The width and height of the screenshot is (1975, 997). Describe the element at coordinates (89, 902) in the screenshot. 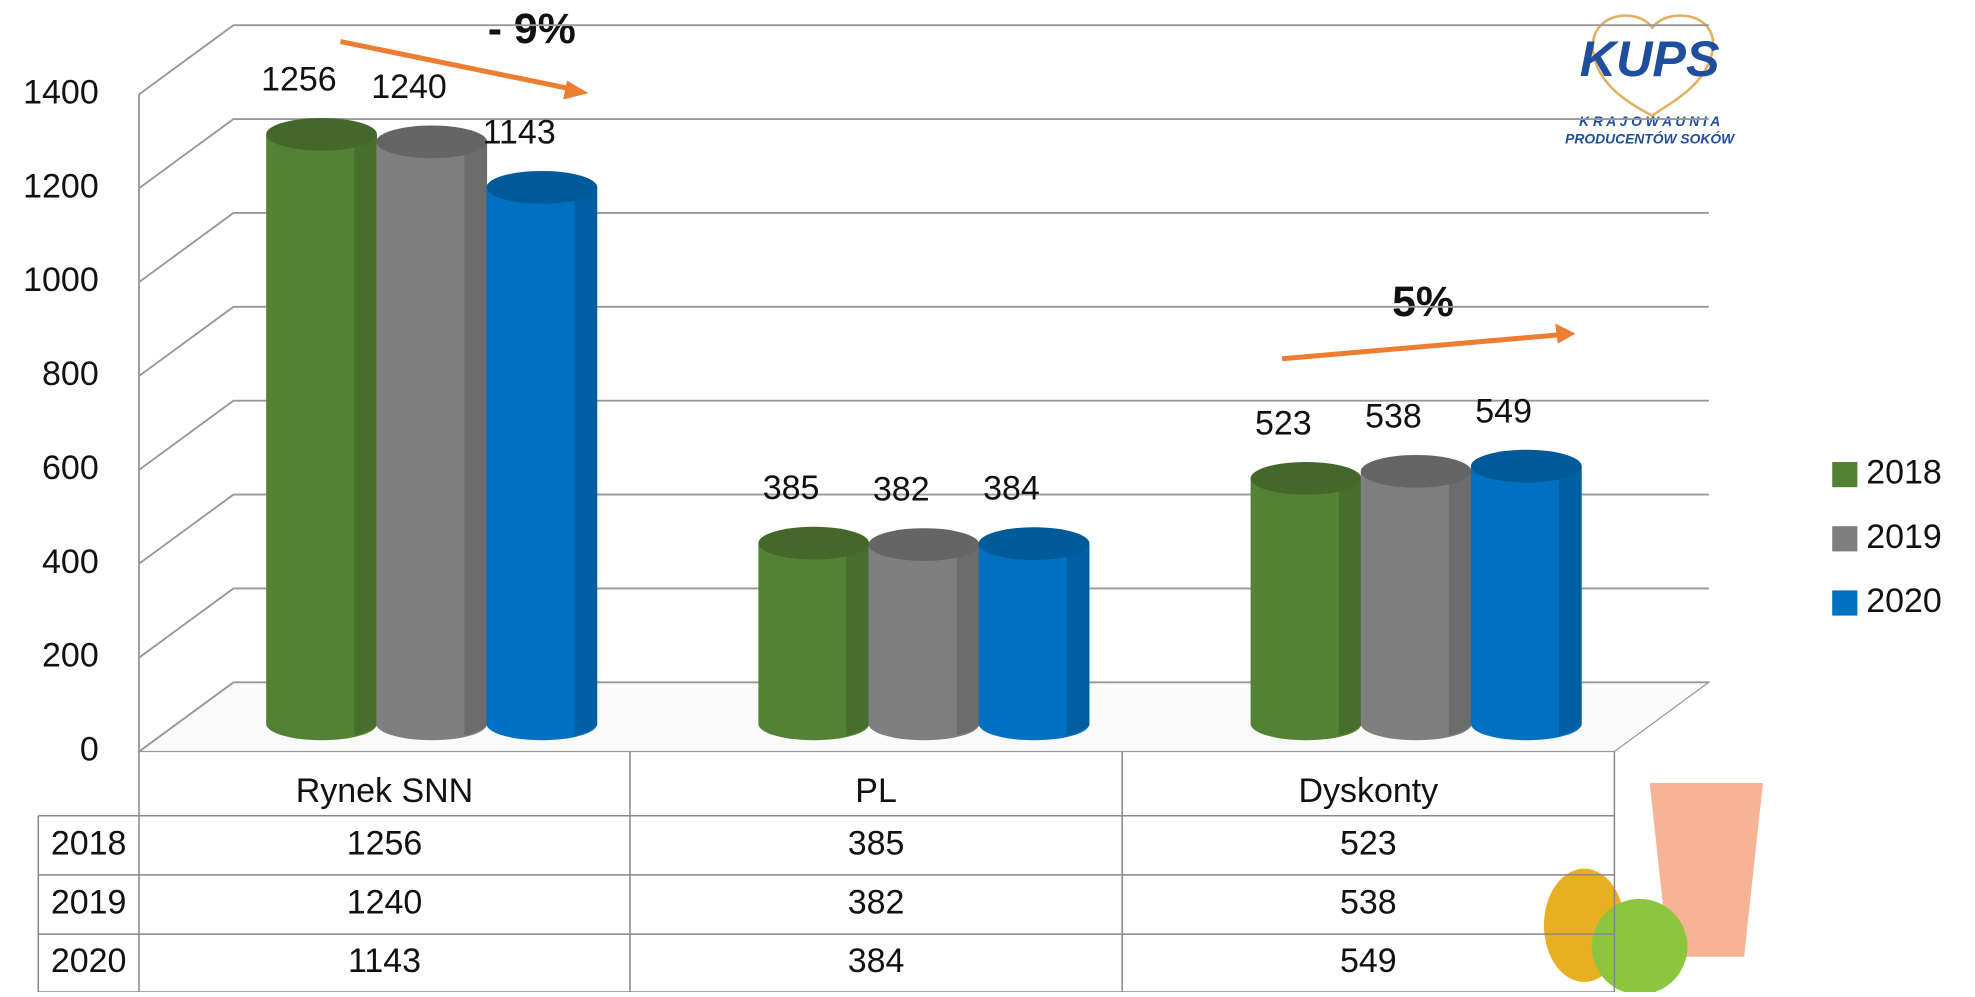

I see `table-row-label: 2019` at that location.